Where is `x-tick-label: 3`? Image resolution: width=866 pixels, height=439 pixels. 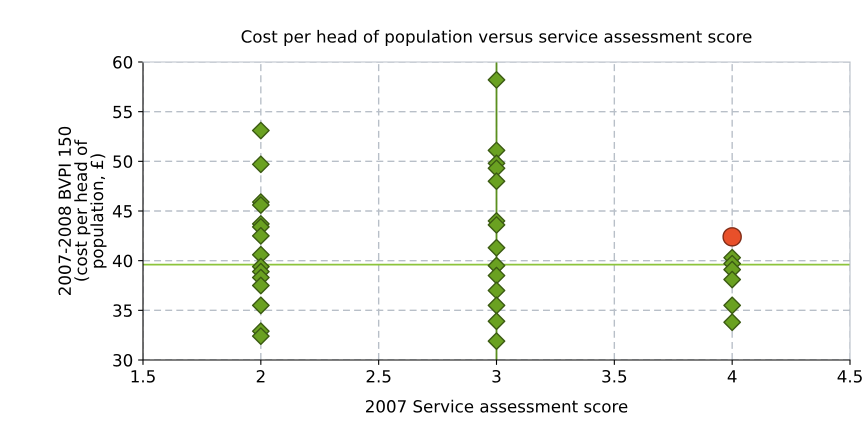
x-tick-label: 3 is located at coordinates (496, 376).